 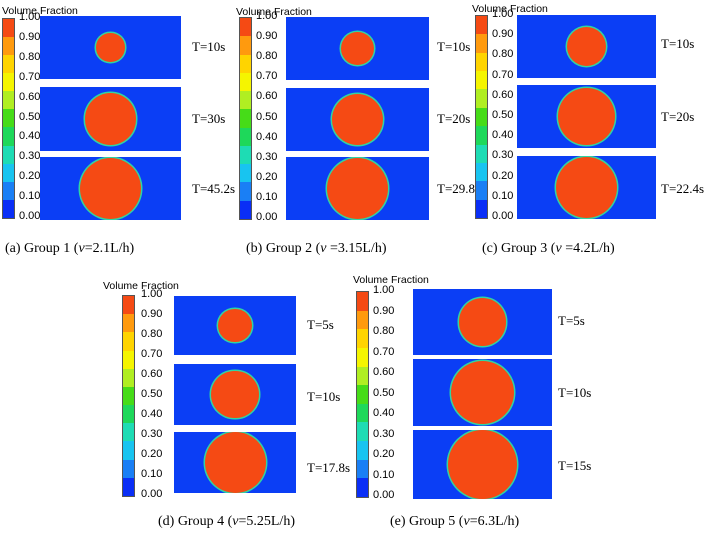 I want to click on time-label: T=29.8s, so click(x=459, y=188).